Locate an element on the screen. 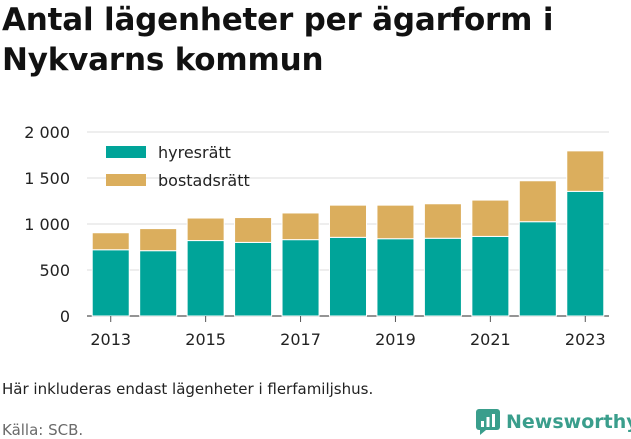  y-tick-label: 1 000 is located at coordinates (47, 224).